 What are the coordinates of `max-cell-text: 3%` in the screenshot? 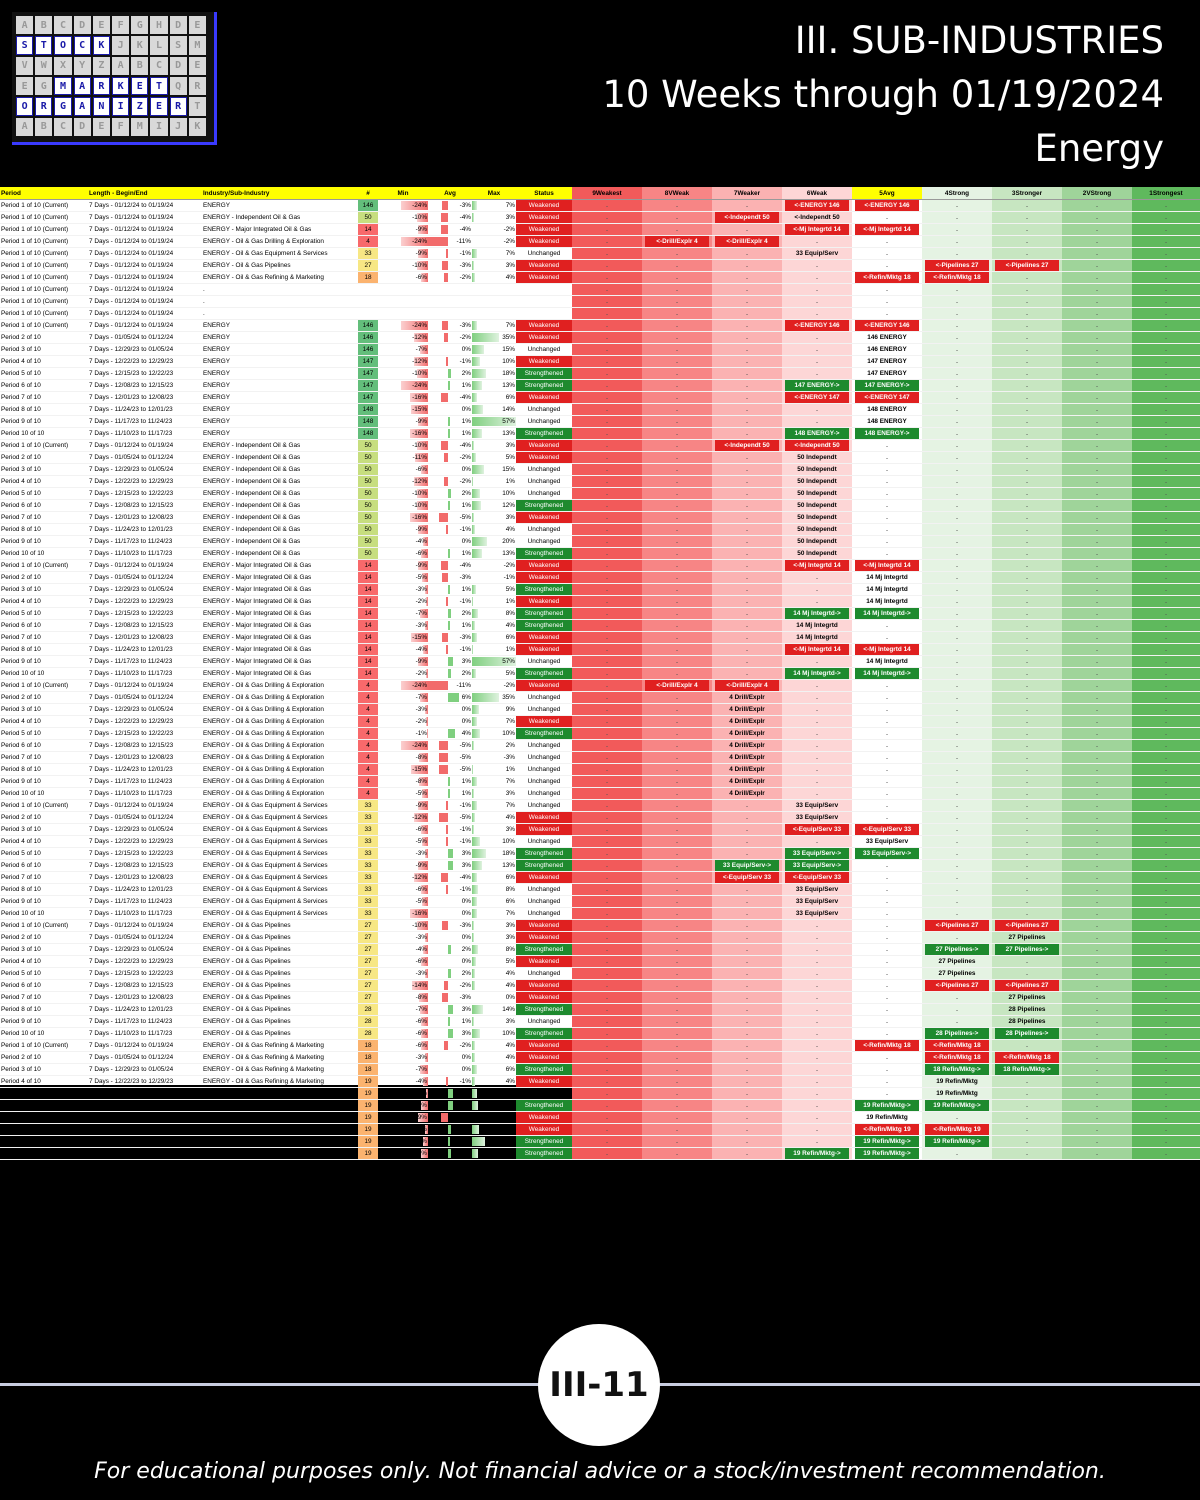 It's located at (510, 445).